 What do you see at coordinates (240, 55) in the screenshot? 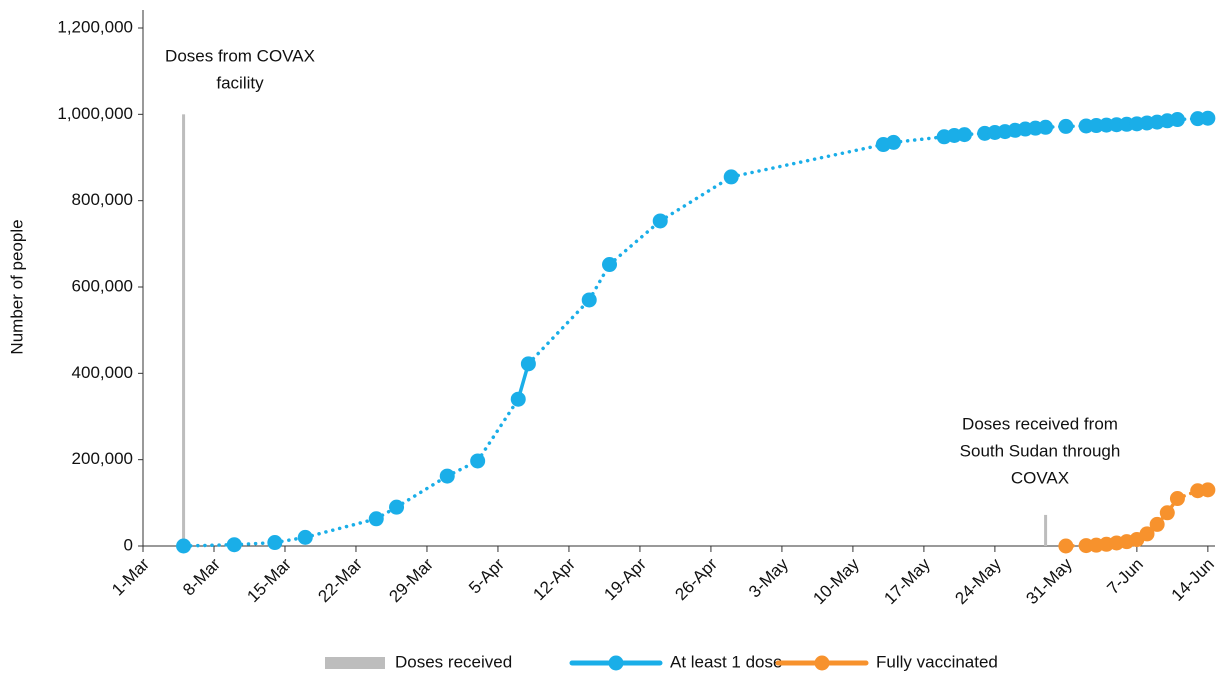
I see `annotation: Doses from COVAX` at bounding box center [240, 55].